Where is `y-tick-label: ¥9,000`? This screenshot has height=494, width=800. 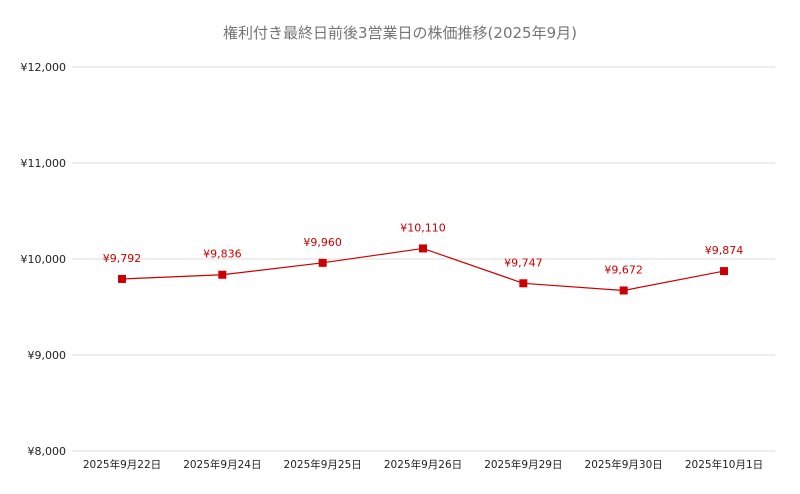
y-tick-label: ¥9,000 is located at coordinates (47, 355).